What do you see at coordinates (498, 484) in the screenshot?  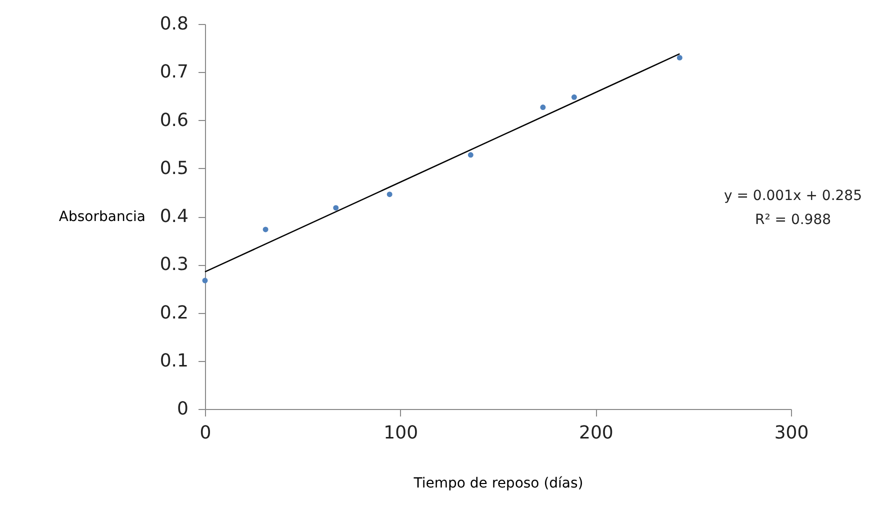 I see `x-axis-title: Tiempo de reposo (días)` at bounding box center [498, 484].